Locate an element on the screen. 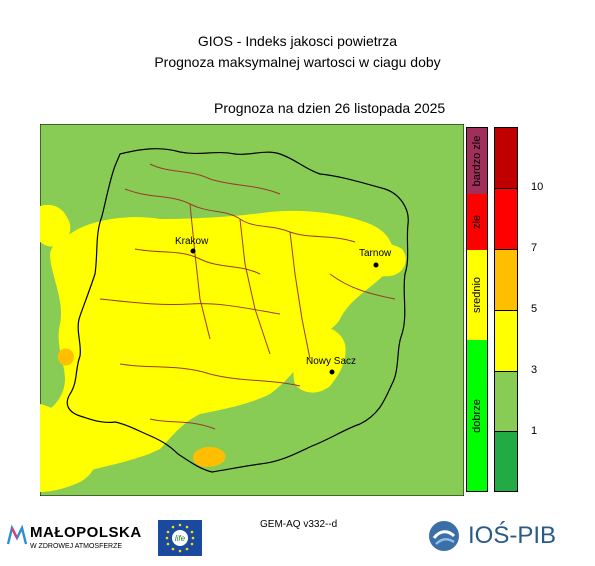 Image resolution: width=595 pixels, height=566 pixels. category-label-moderate: srednio is located at coordinates (477, 295).